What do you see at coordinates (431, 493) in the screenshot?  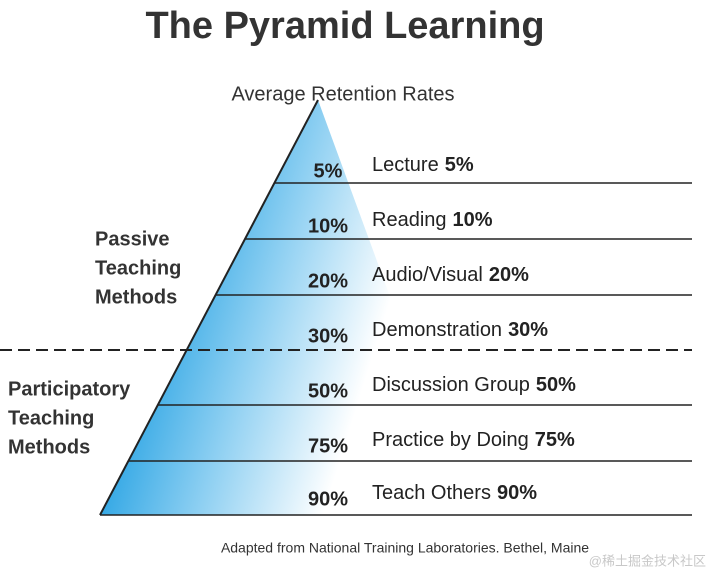 I see `method: Teach Others` at bounding box center [431, 493].